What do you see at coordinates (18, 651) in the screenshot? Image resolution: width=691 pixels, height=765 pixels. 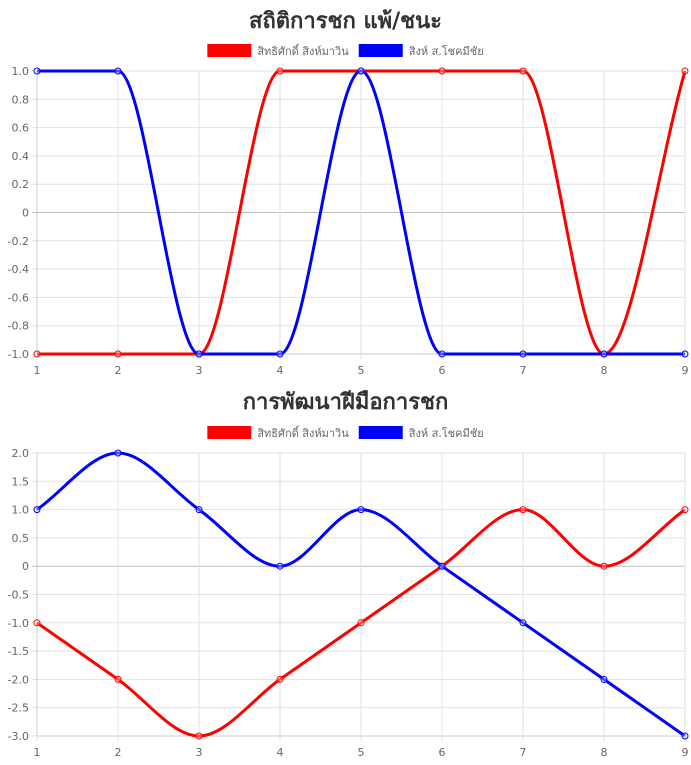 I see `y-tick-label: -1.5` at bounding box center [18, 651].